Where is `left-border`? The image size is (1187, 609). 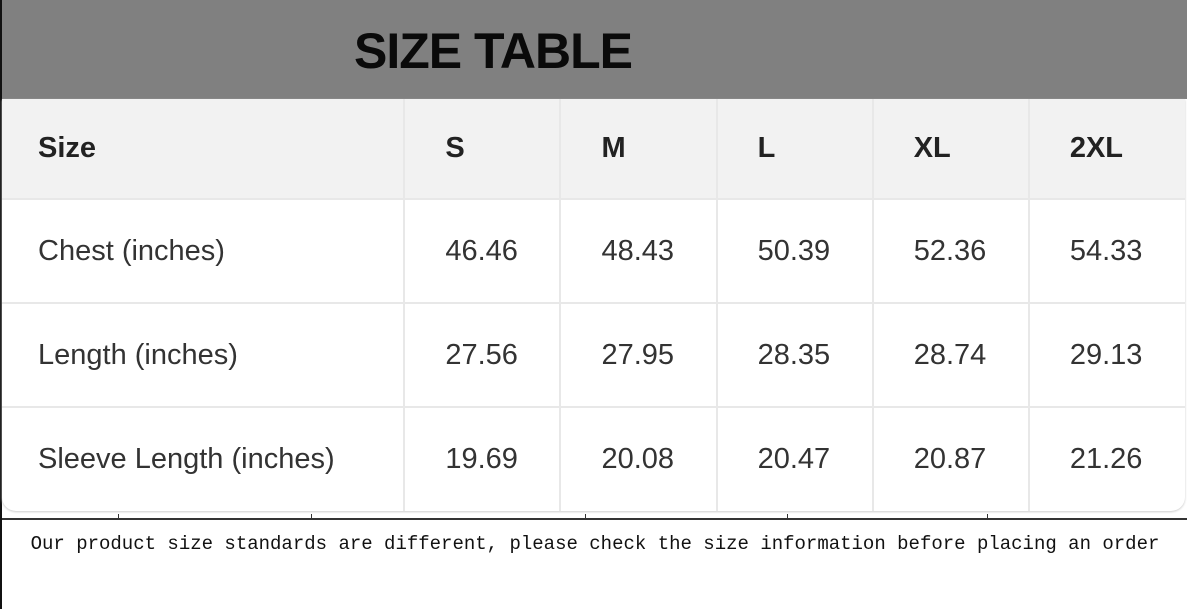
left-border is located at coordinates (1, 304).